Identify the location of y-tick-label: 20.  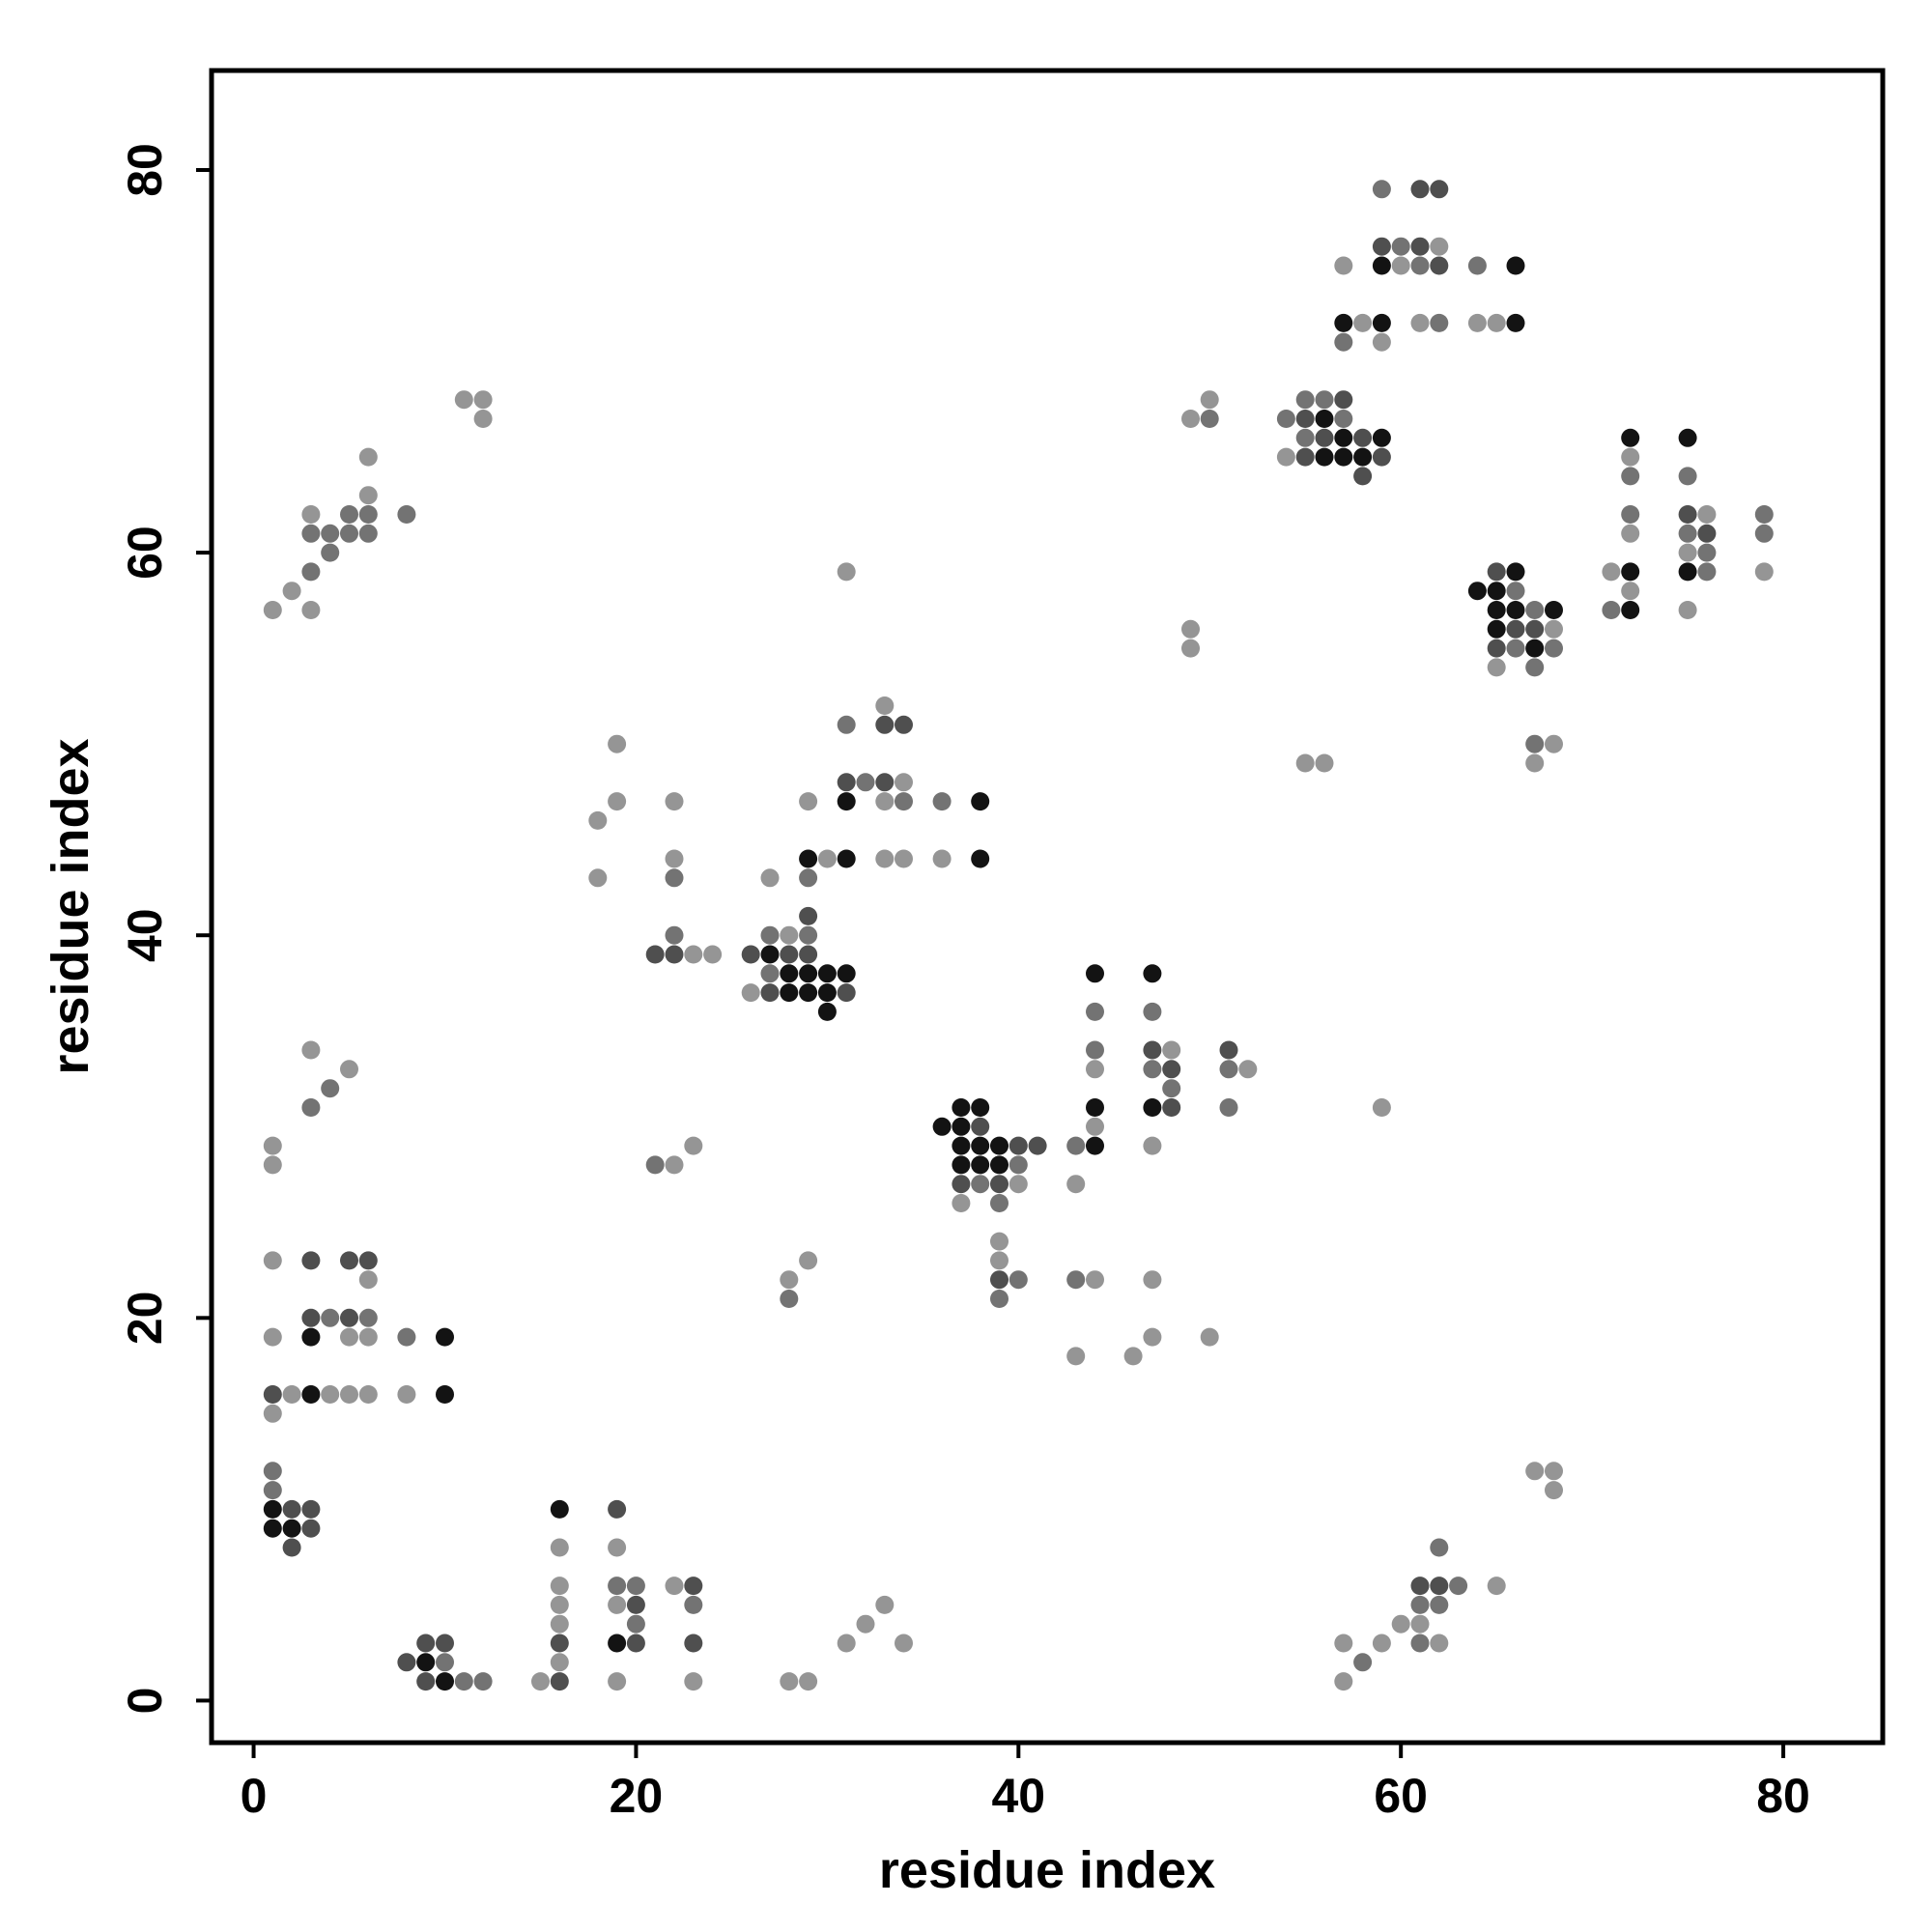
(145, 1319).